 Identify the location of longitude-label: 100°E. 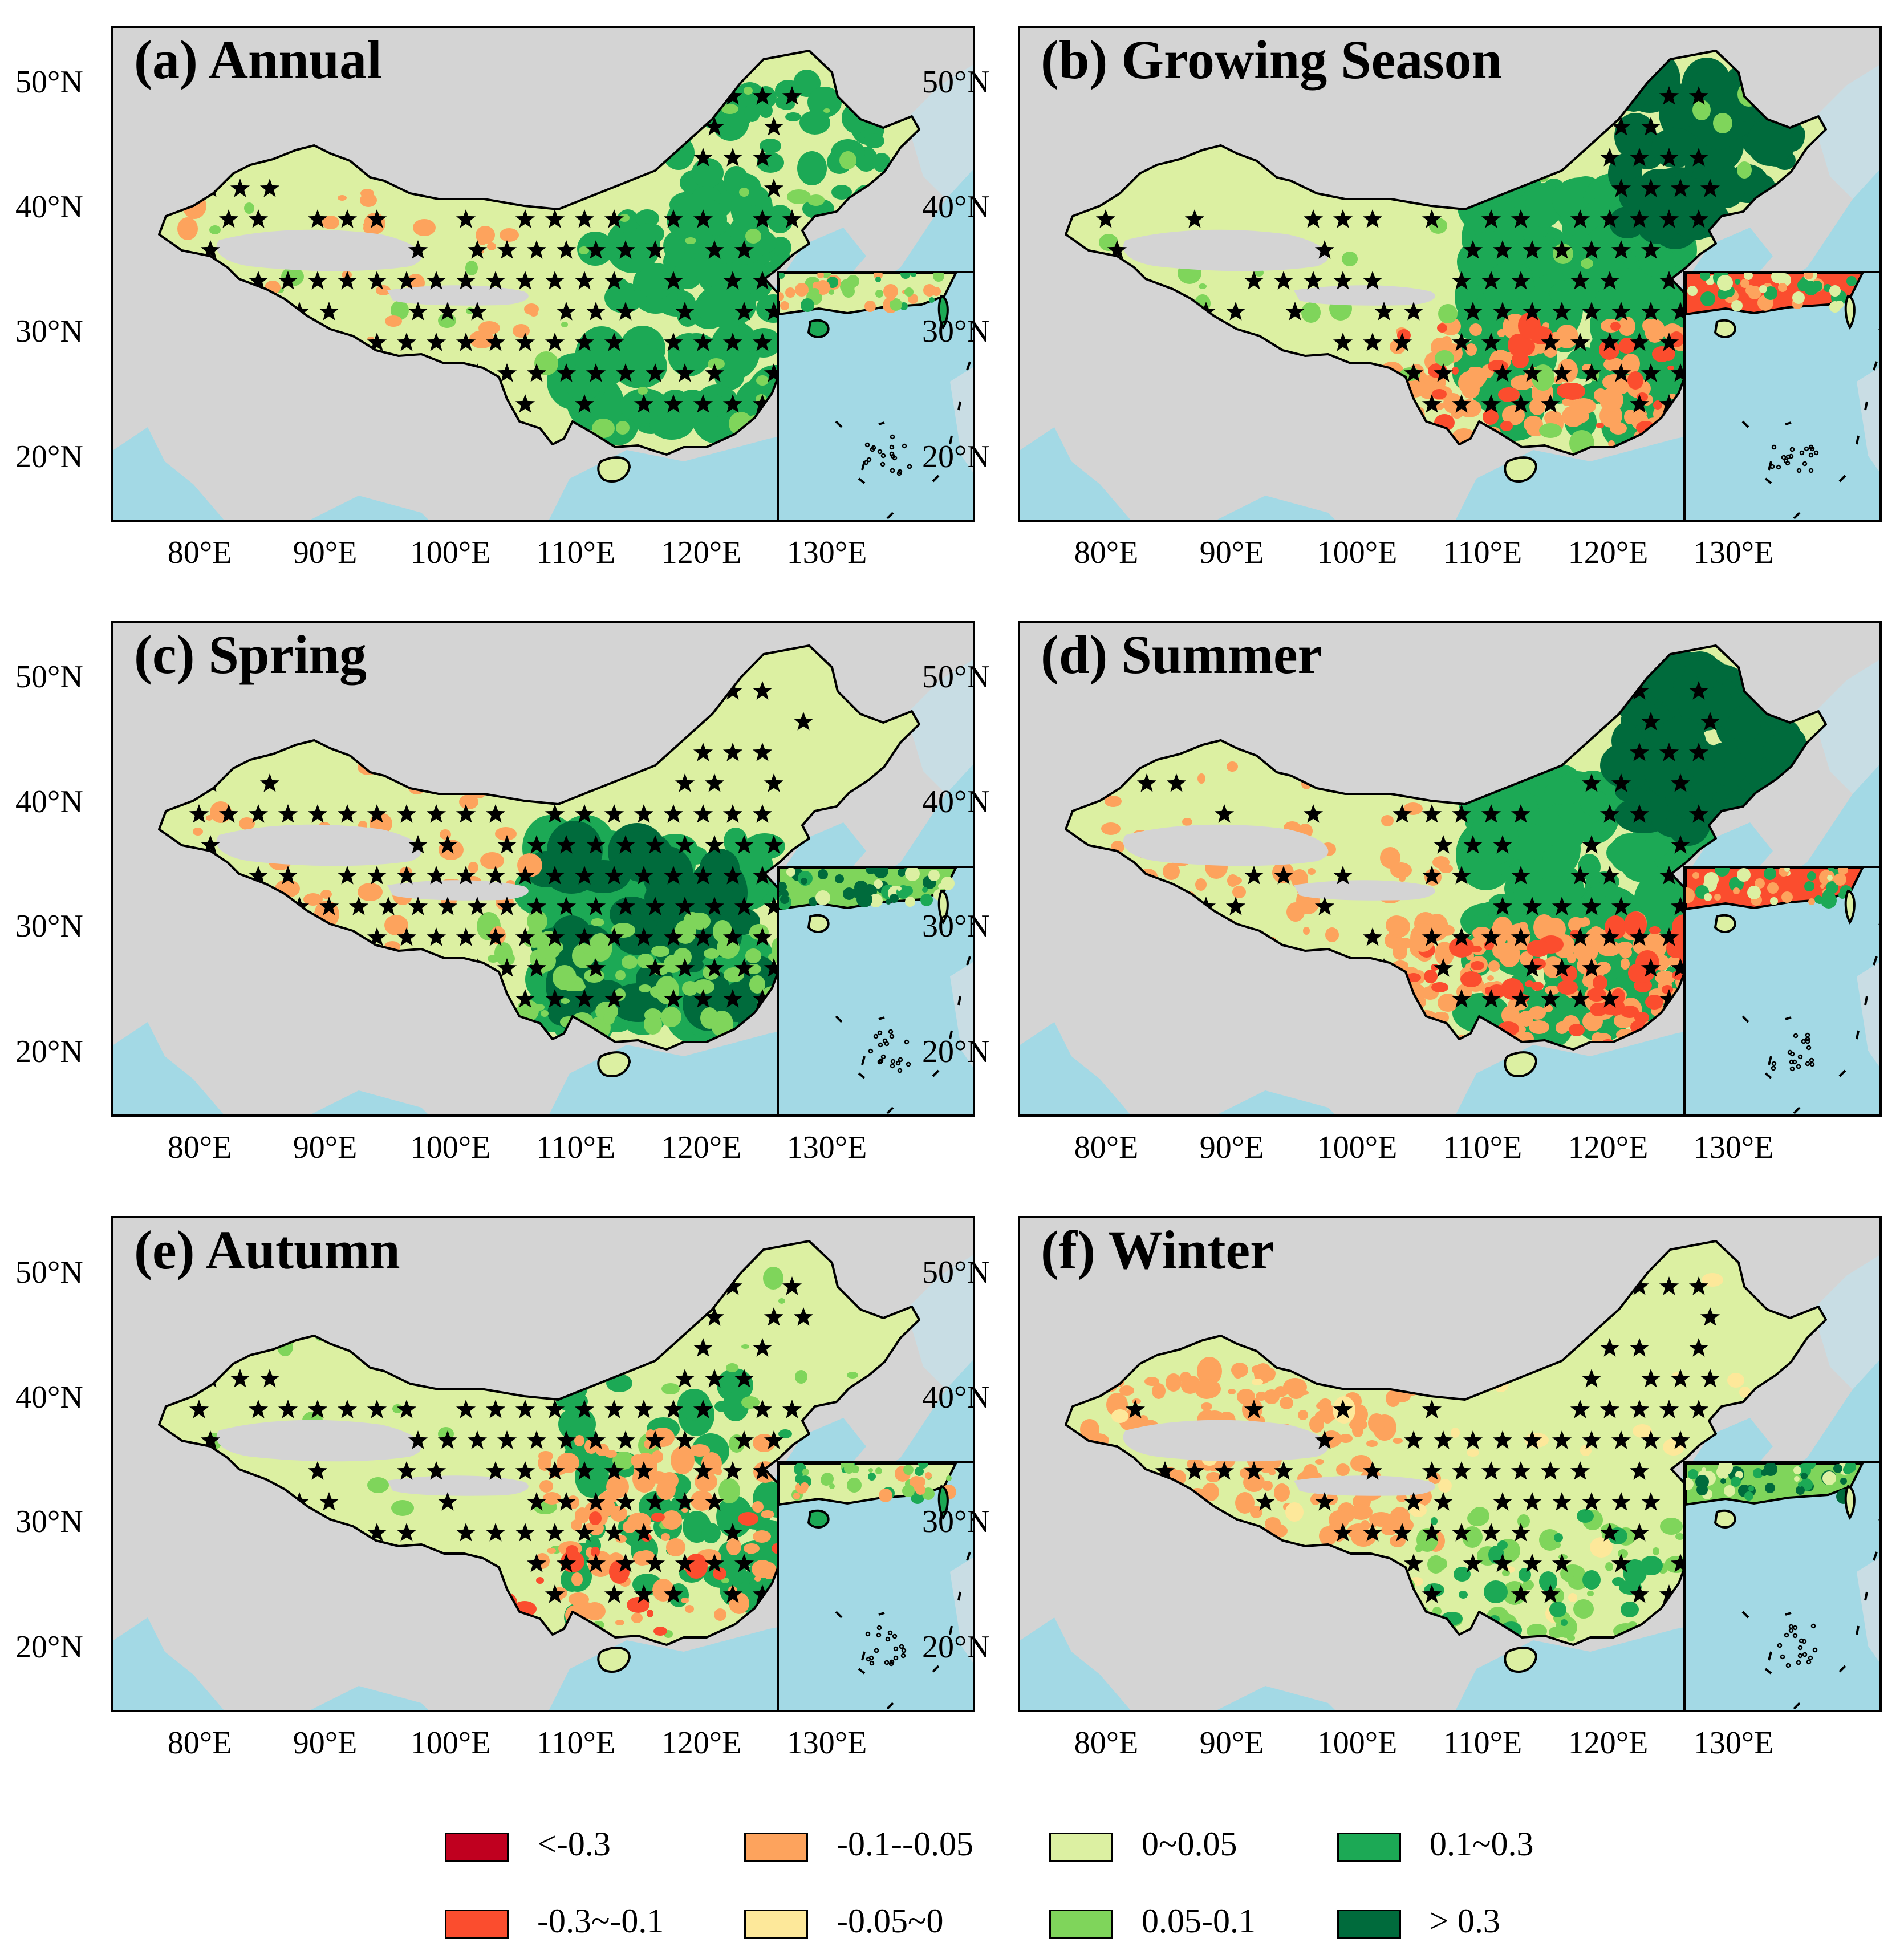
(1357, 1743).